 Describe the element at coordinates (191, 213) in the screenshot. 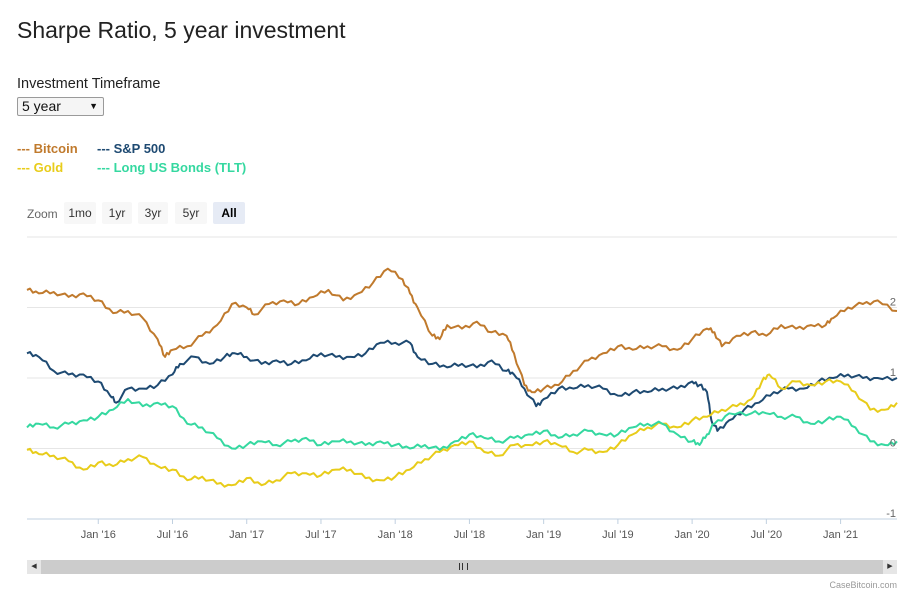

I see `zoom-5yr-button: 5yr` at that location.